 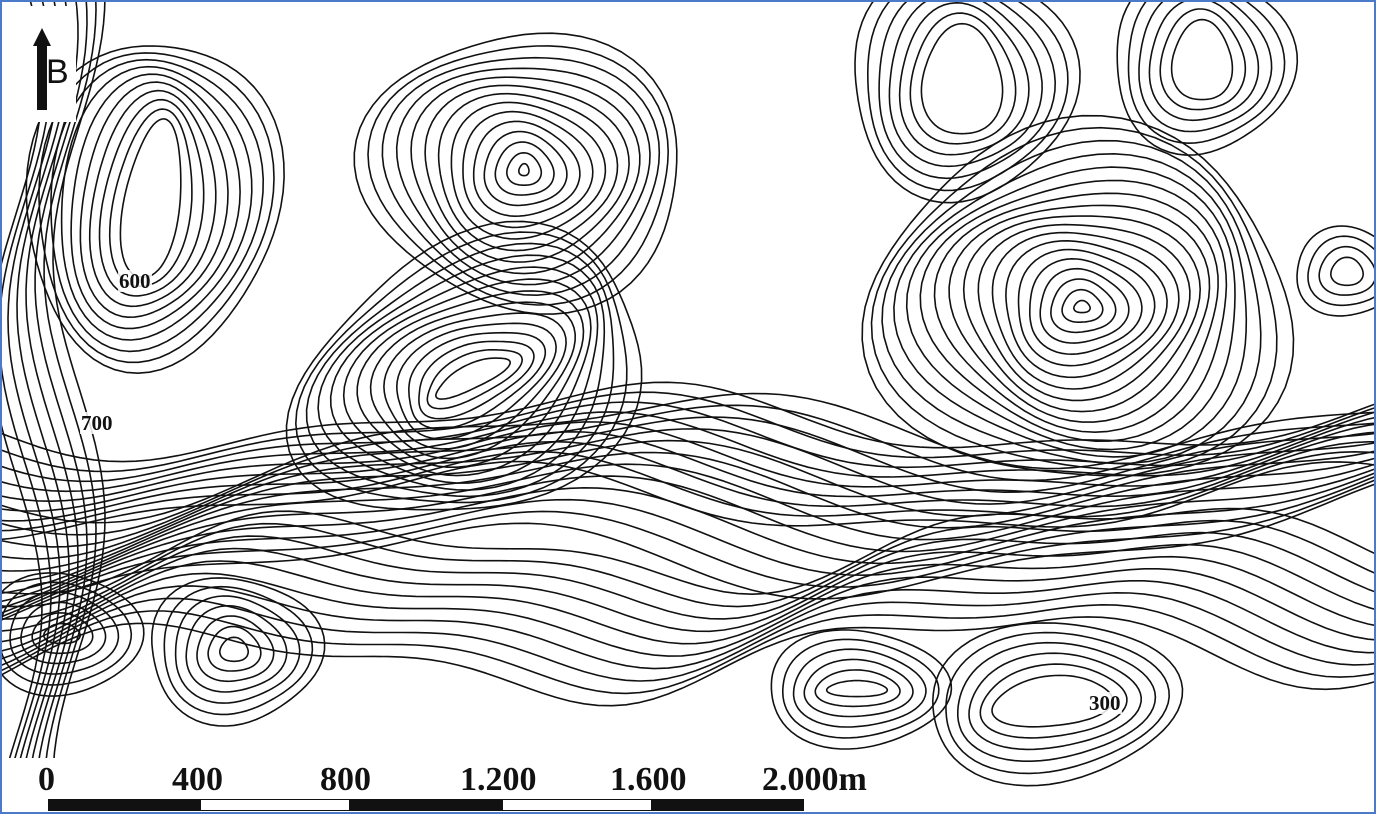 I want to click on elevation-label-300: 300, so click(x=1105, y=703).